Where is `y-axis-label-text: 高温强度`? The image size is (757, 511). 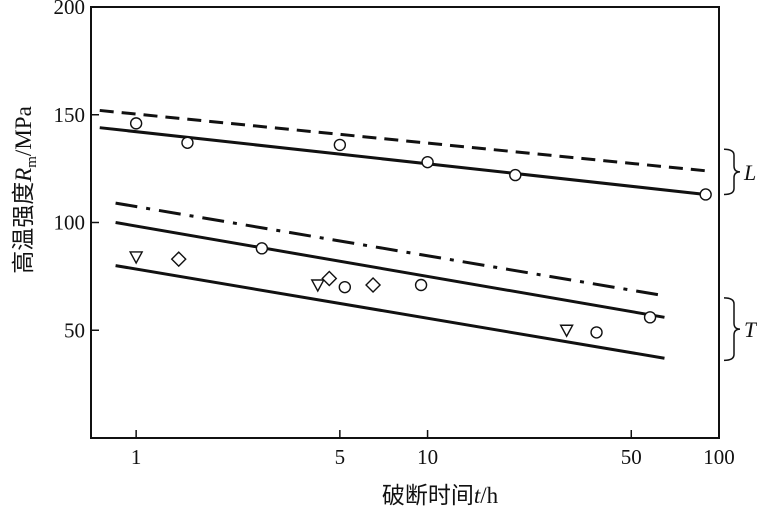 y-axis-label-text: 高温强度 is located at coordinates (23, 228).